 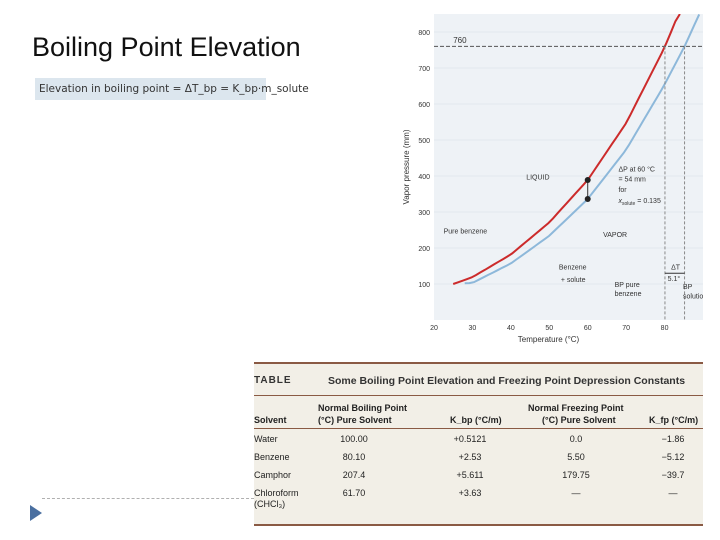 I want to click on column-rule, so click(x=478, y=428).